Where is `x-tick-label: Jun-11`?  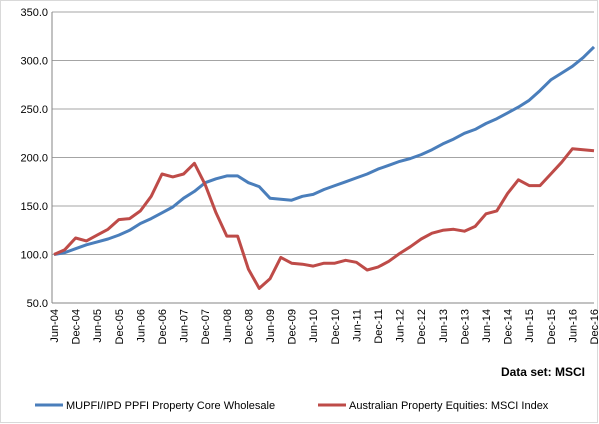
x-tick-label: Jun-11 is located at coordinates (357, 325).